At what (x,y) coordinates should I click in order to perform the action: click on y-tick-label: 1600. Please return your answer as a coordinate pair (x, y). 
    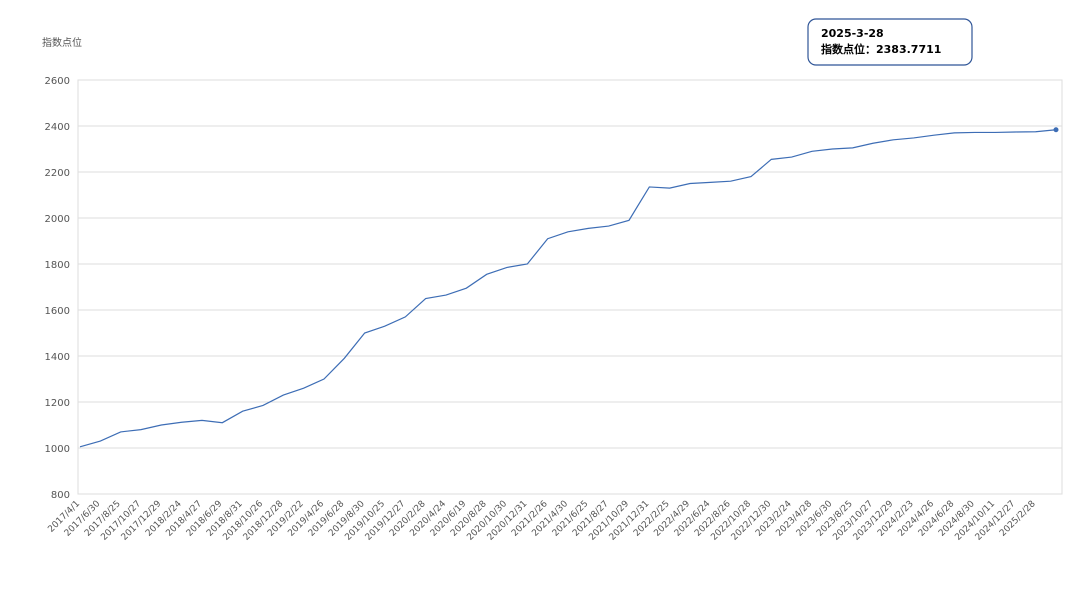
    Looking at the image, I should click on (57, 311).